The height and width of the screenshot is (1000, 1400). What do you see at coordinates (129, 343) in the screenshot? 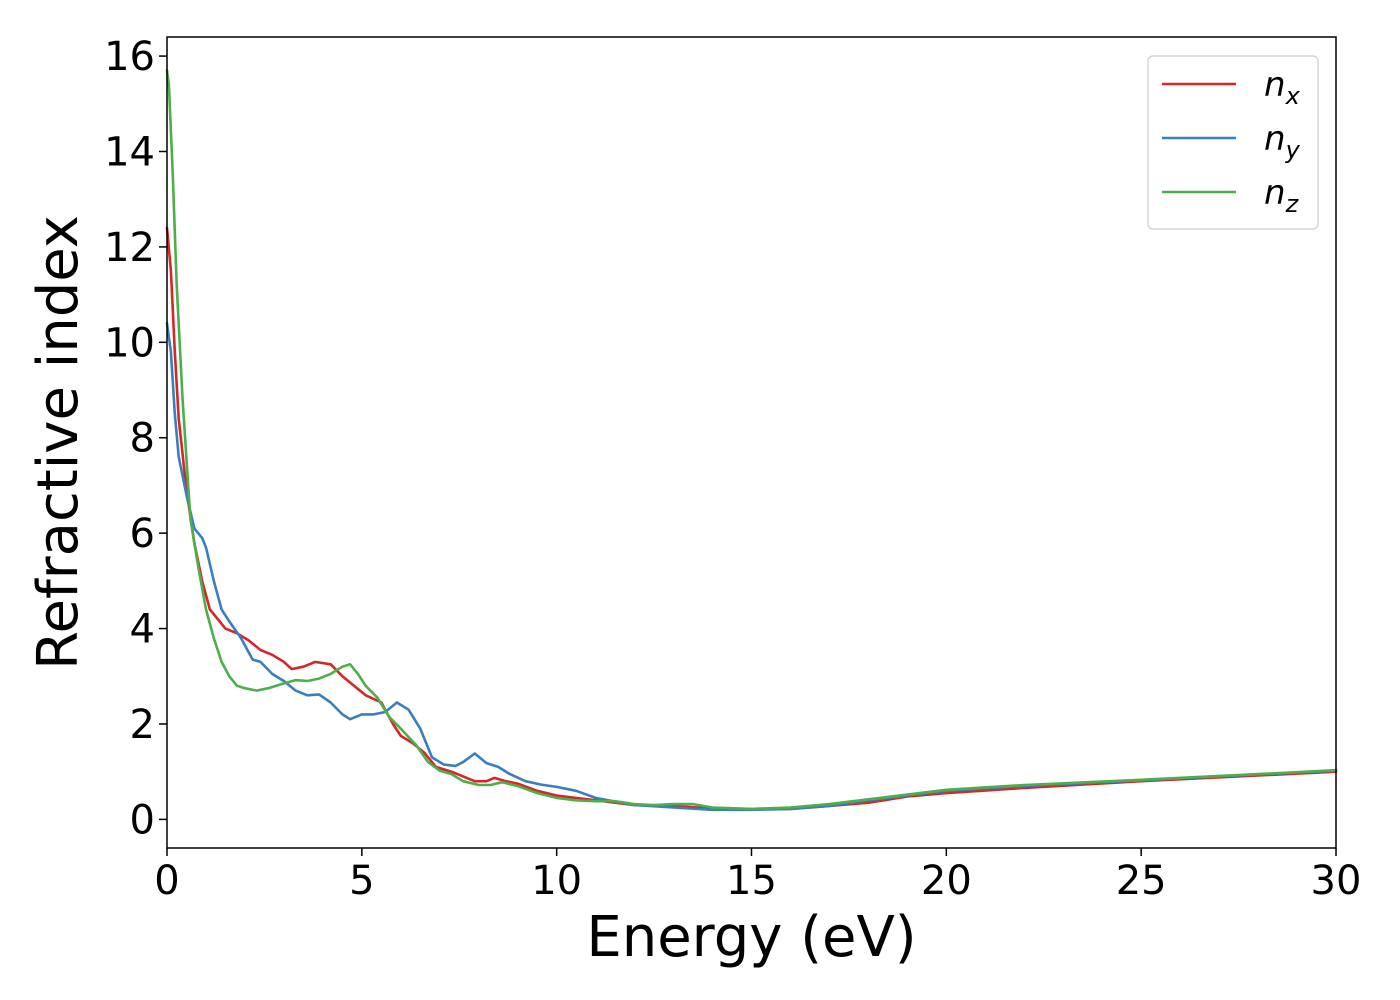
I see `y-tick-label: 10` at bounding box center [129, 343].